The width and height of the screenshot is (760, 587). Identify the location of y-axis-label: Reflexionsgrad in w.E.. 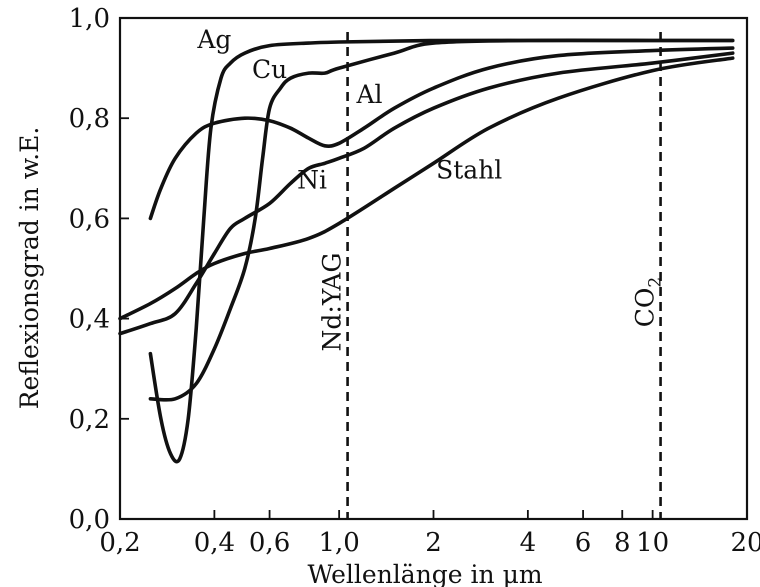
(29, 268).